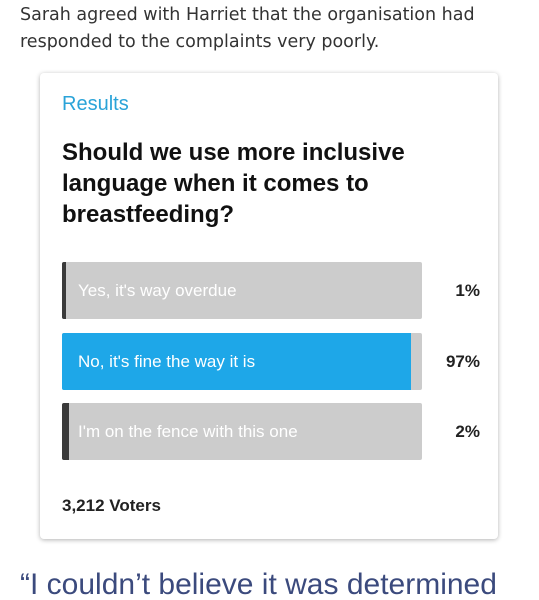  I want to click on poll-option: Yes, it's way overdue 1%, so click(271, 290).